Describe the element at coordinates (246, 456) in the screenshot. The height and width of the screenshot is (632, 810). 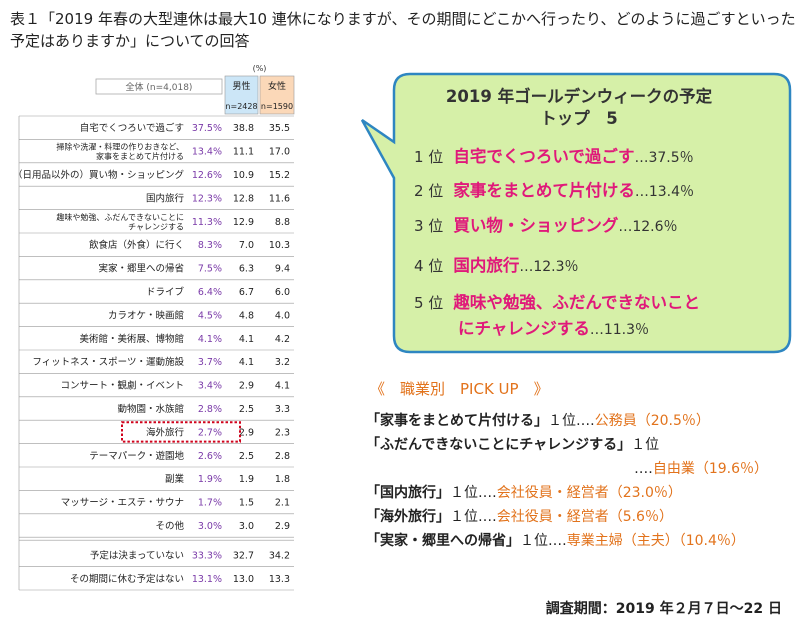
I see `row-male-value: 2.5` at that location.